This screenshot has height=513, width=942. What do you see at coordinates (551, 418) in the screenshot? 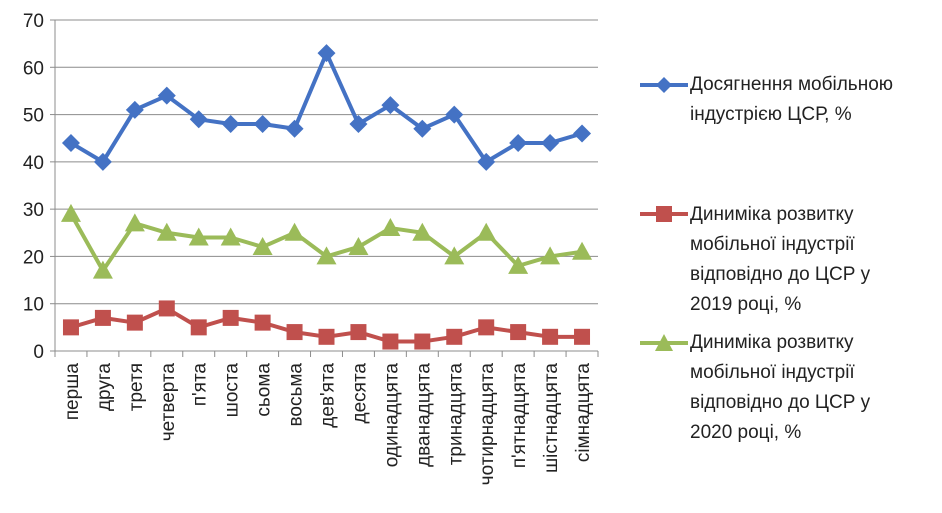
I see `x-tick-label: шістнадцята` at bounding box center [551, 418].